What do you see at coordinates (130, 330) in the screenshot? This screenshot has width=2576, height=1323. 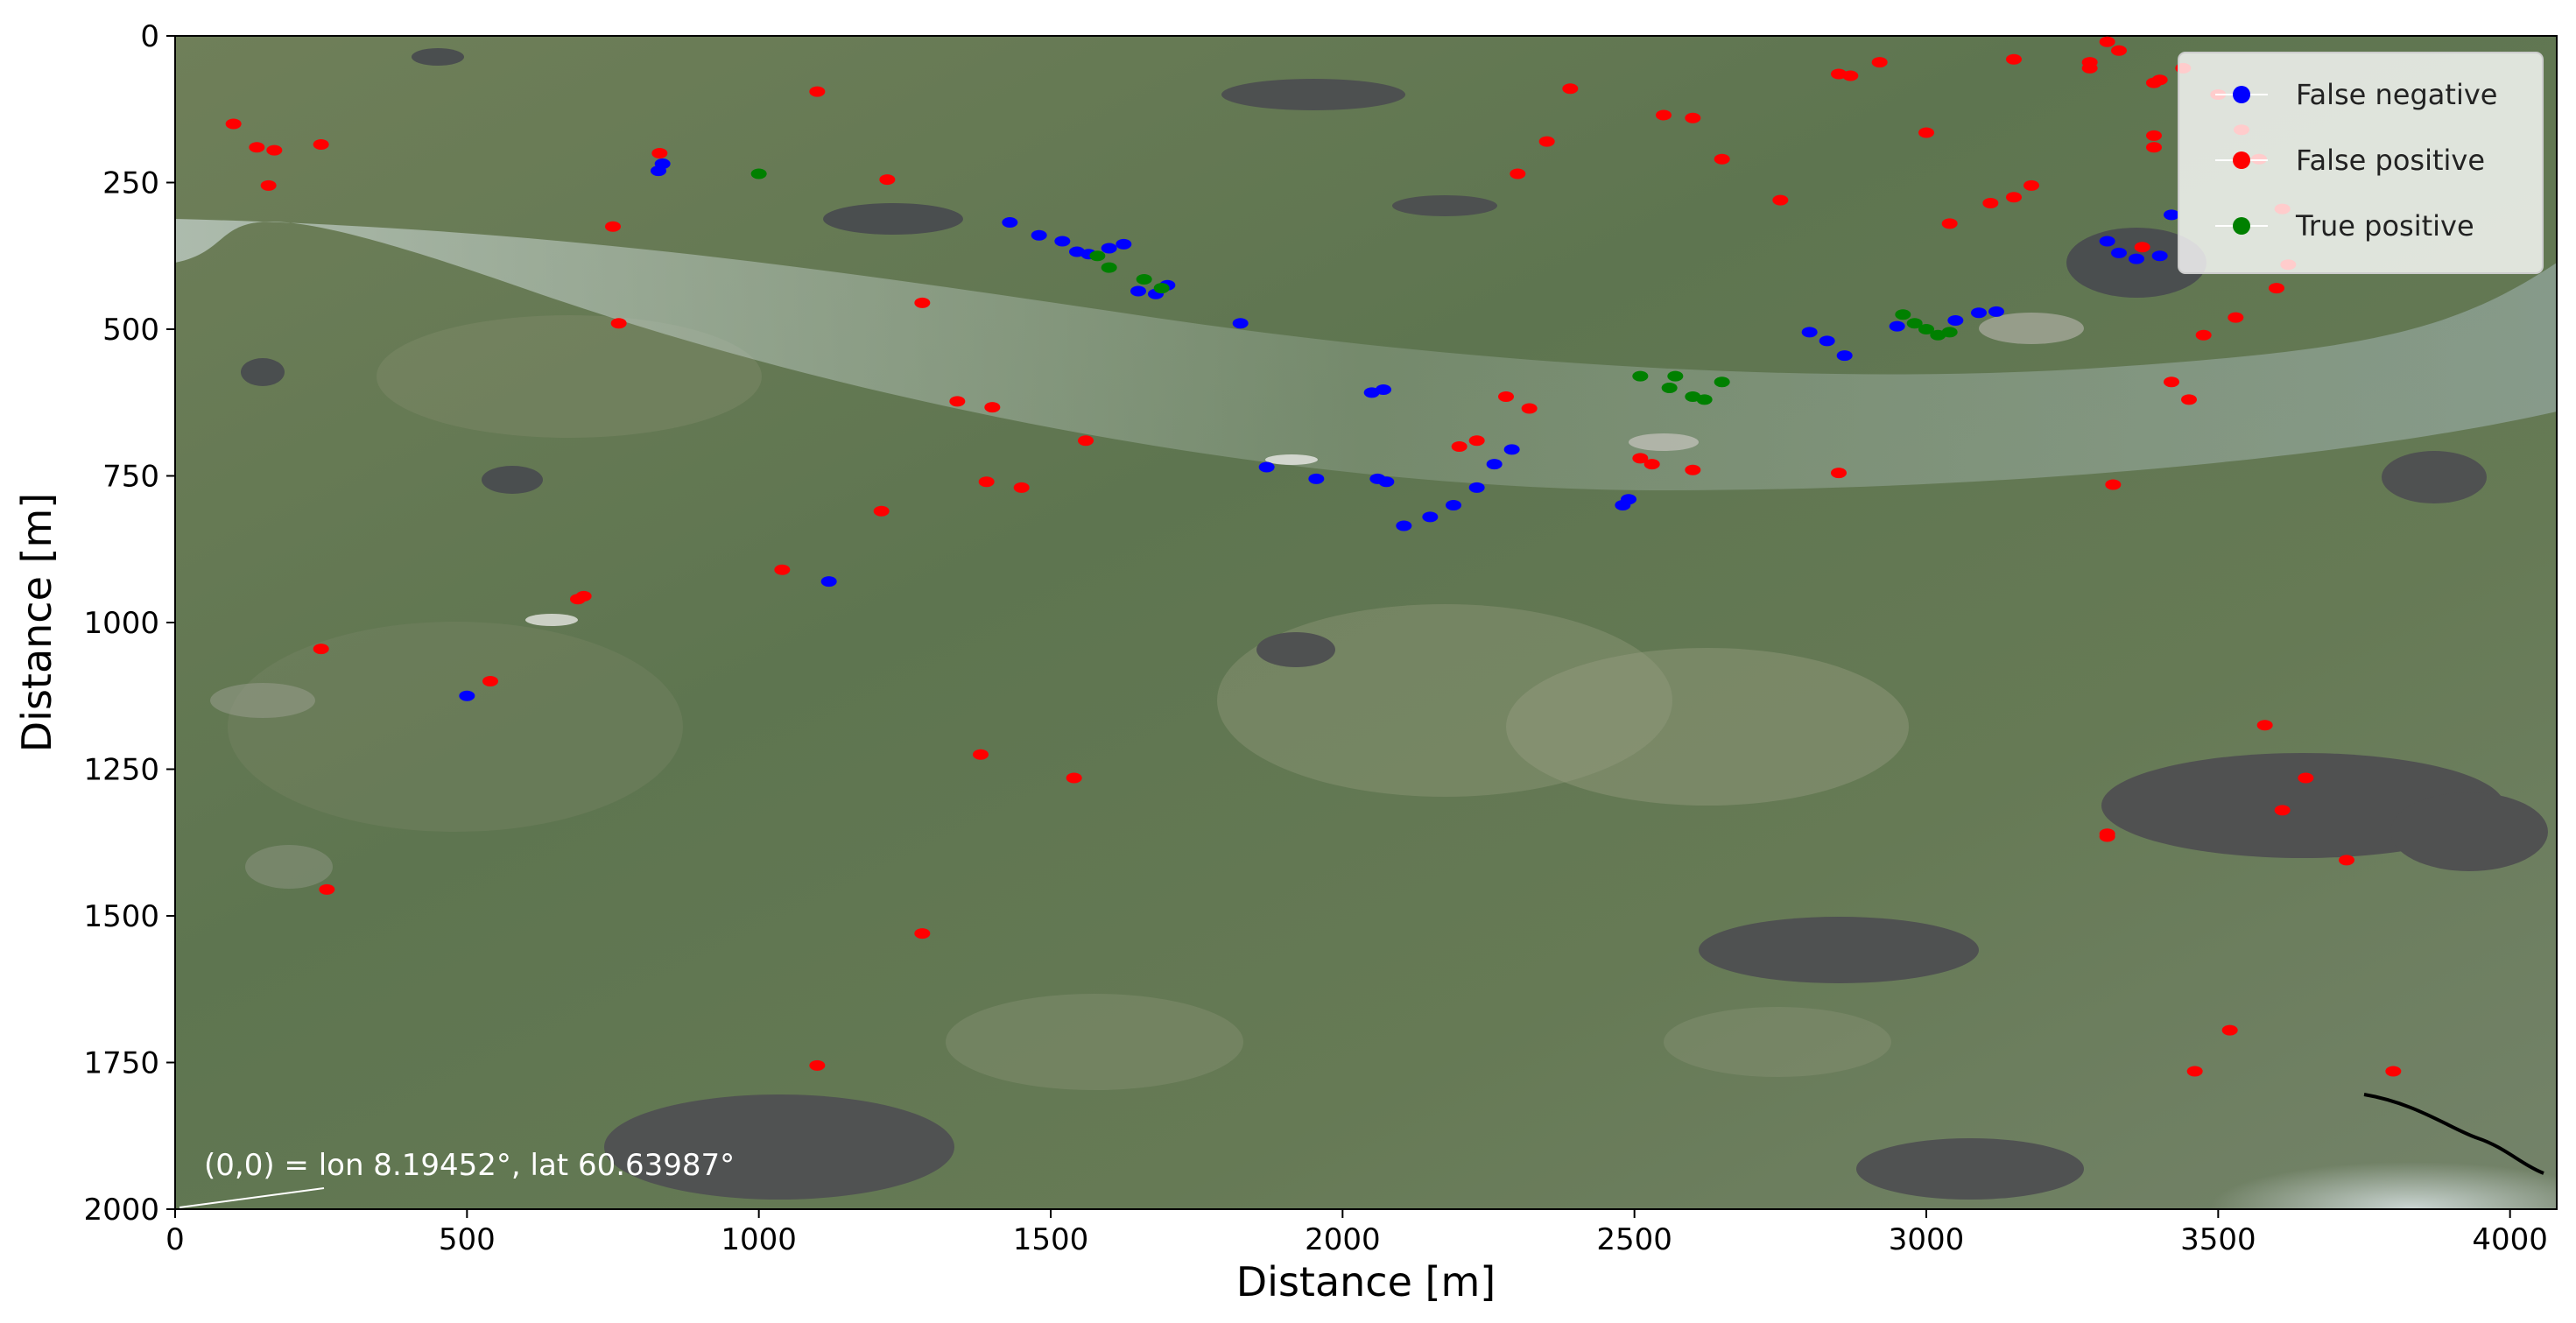 I see `y-tick-label: 500` at bounding box center [130, 330].